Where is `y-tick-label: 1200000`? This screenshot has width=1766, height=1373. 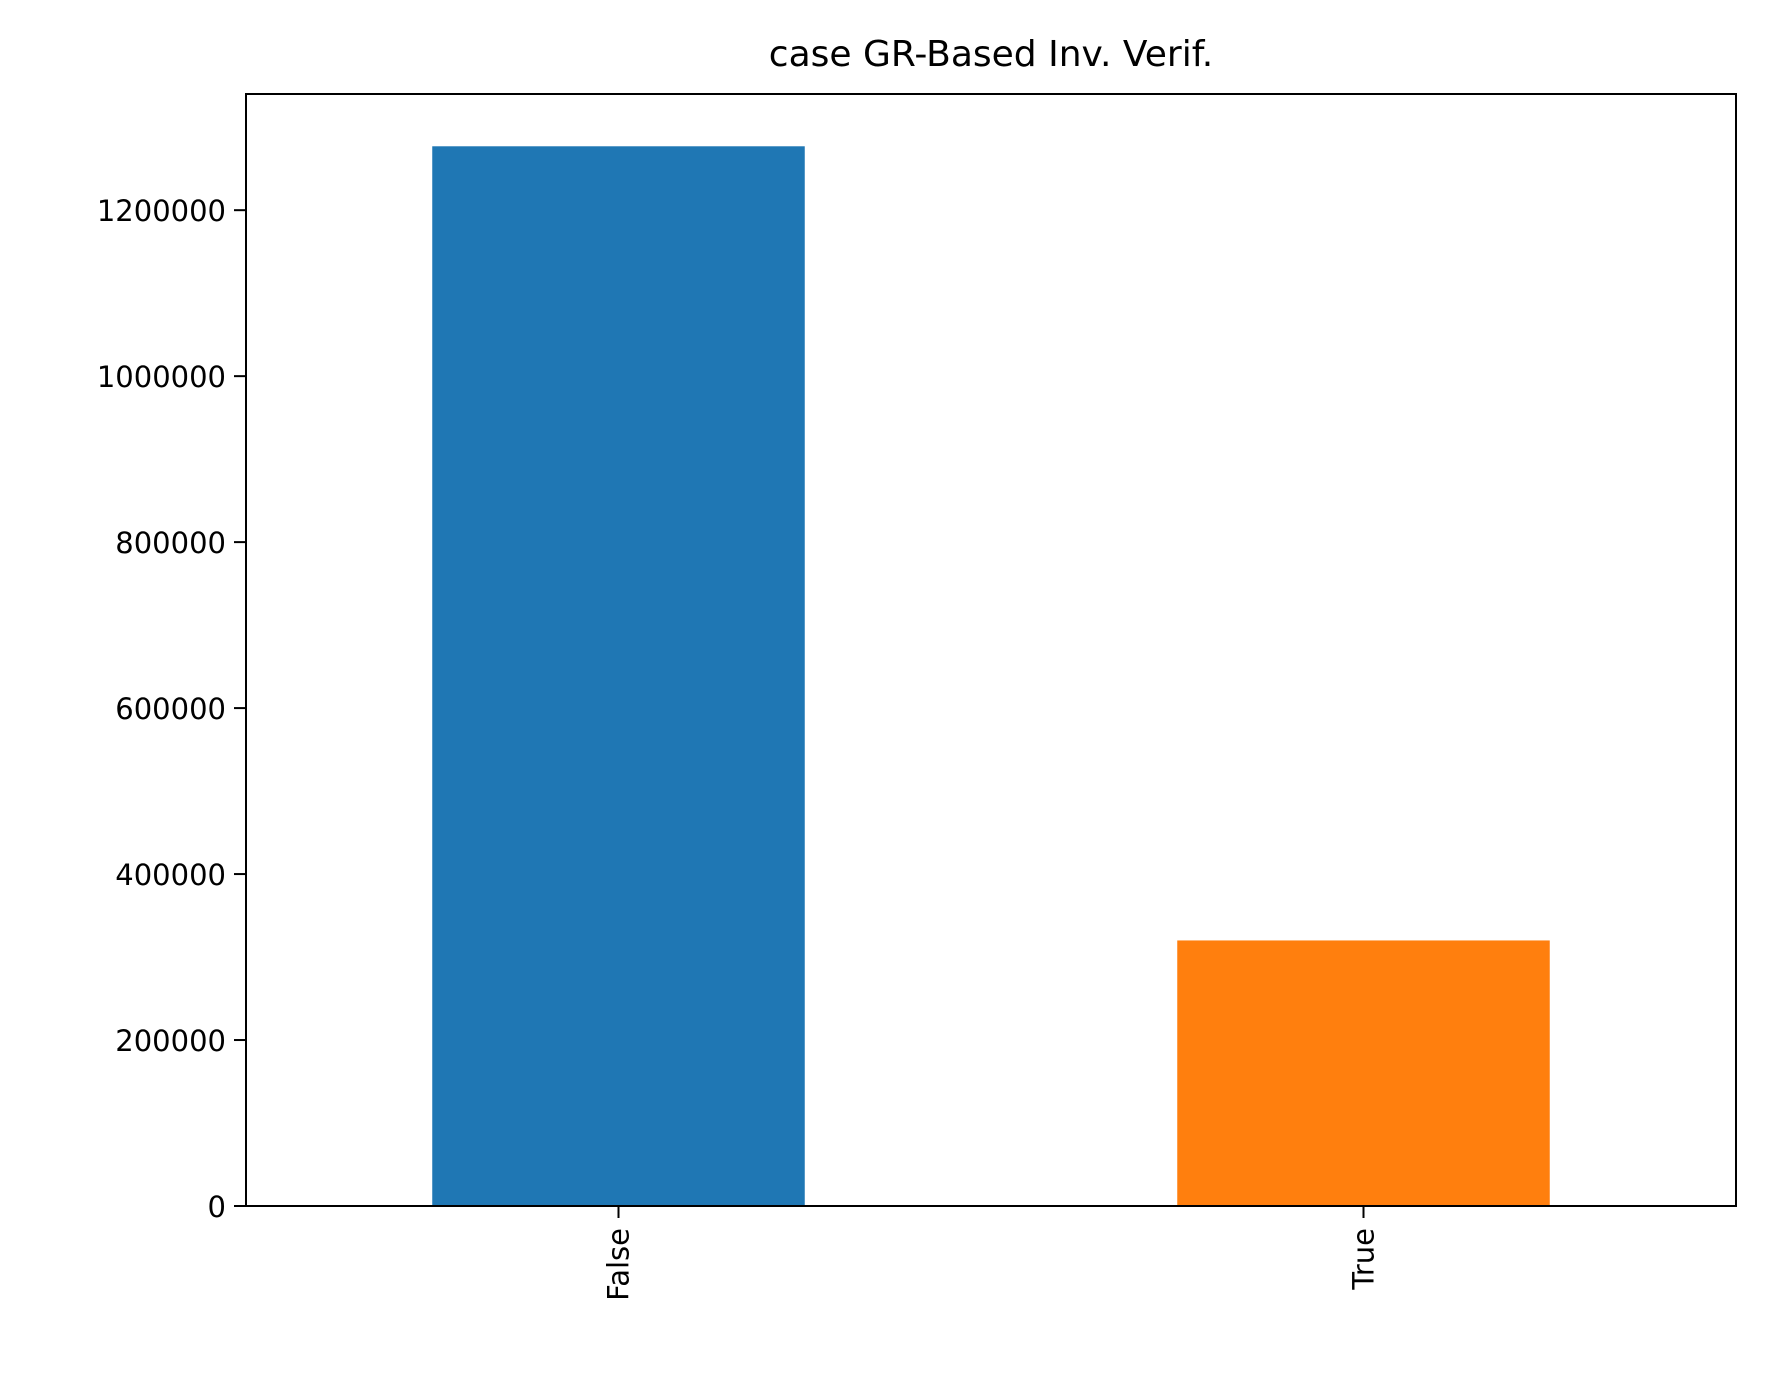
y-tick-label: 1200000 is located at coordinates (161, 211).